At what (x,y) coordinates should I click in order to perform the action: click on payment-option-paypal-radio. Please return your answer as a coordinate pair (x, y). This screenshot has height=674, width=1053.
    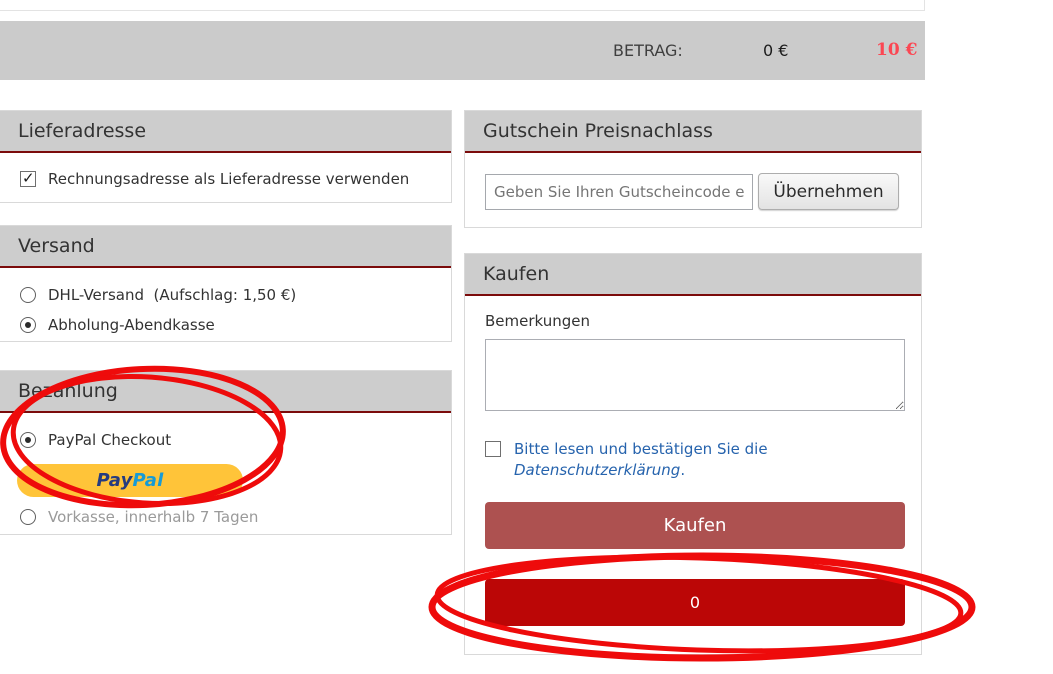
    Looking at the image, I should click on (28, 440).